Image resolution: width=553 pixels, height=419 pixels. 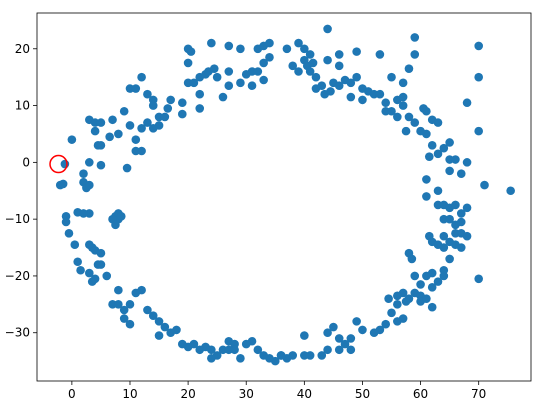 What do you see at coordinates (187, 394) in the screenshot?
I see `x-tick-label: 20` at bounding box center [187, 394].